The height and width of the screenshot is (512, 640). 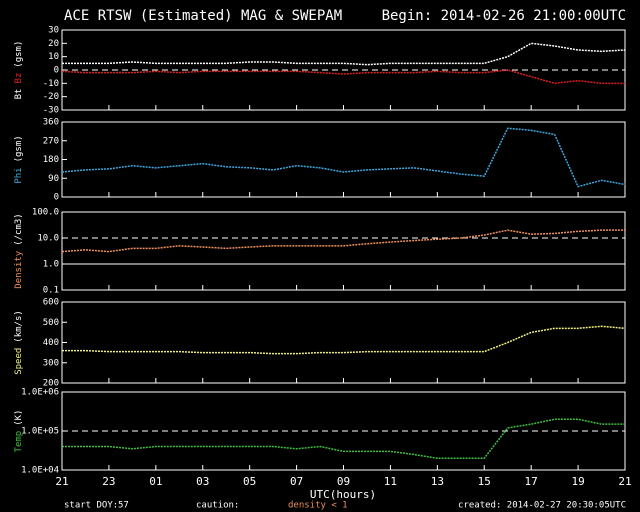 What do you see at coordinates (390, 481) in the screenshot?
I see `x-tick-label: 11` at bounding box center [390, 481].